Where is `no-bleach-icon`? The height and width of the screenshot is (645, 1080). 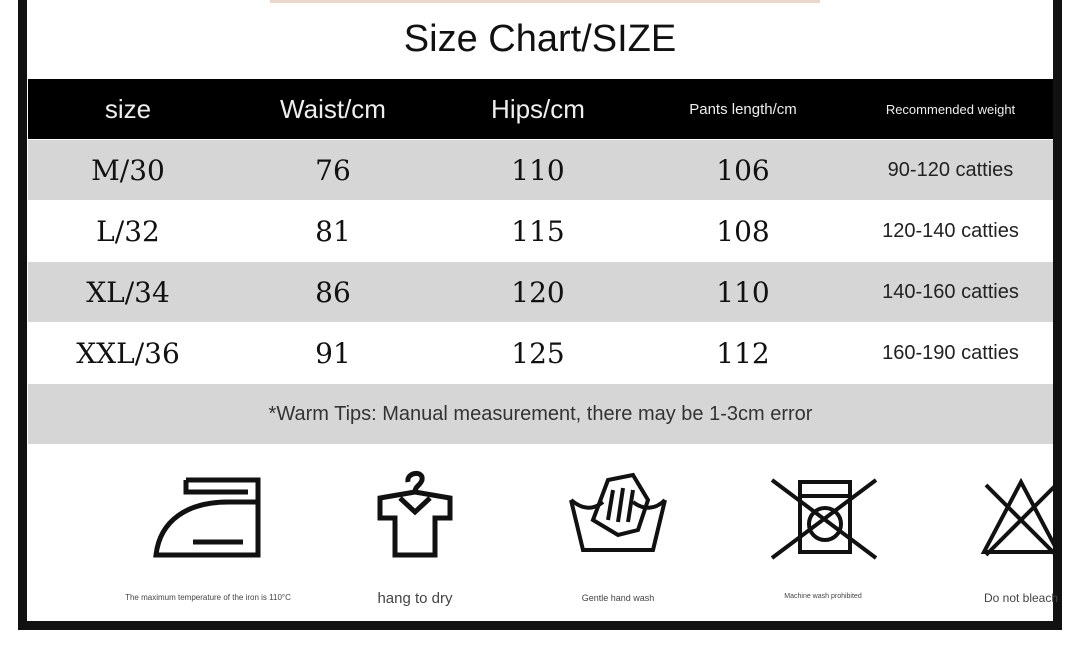
no-bleach-icon is located at coordinates (1021, 517).